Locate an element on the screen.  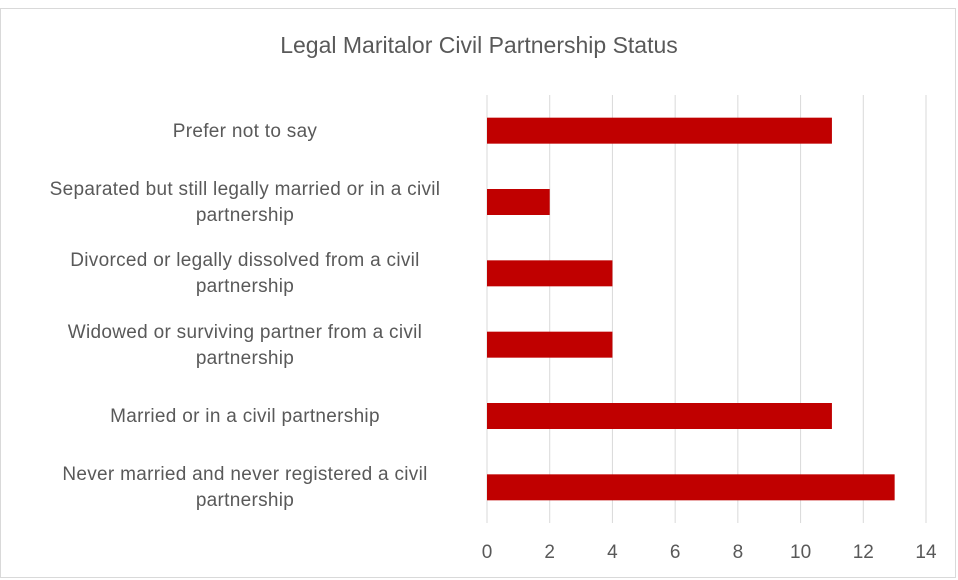
x-tick-label: 14 is located at coordinates (926, 552).